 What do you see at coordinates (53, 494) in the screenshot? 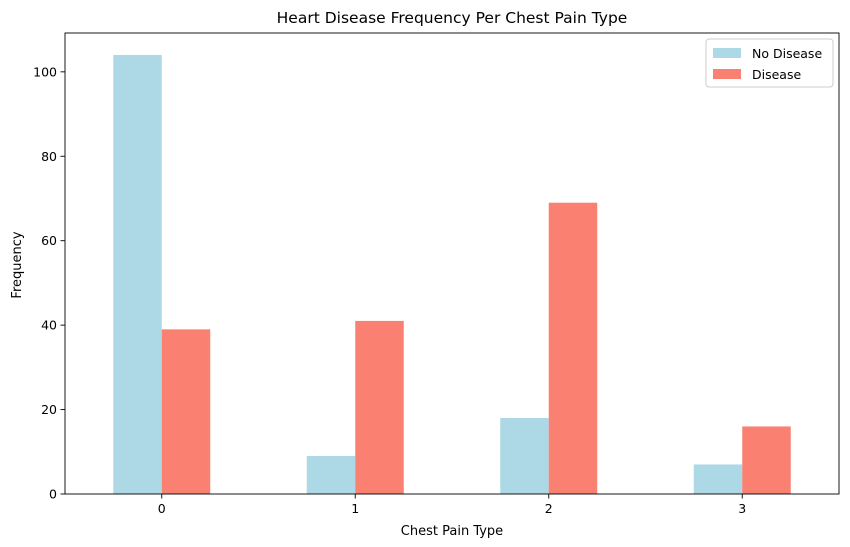
I see `y-tick-label-0: 0` at bounding box center [53, 494].